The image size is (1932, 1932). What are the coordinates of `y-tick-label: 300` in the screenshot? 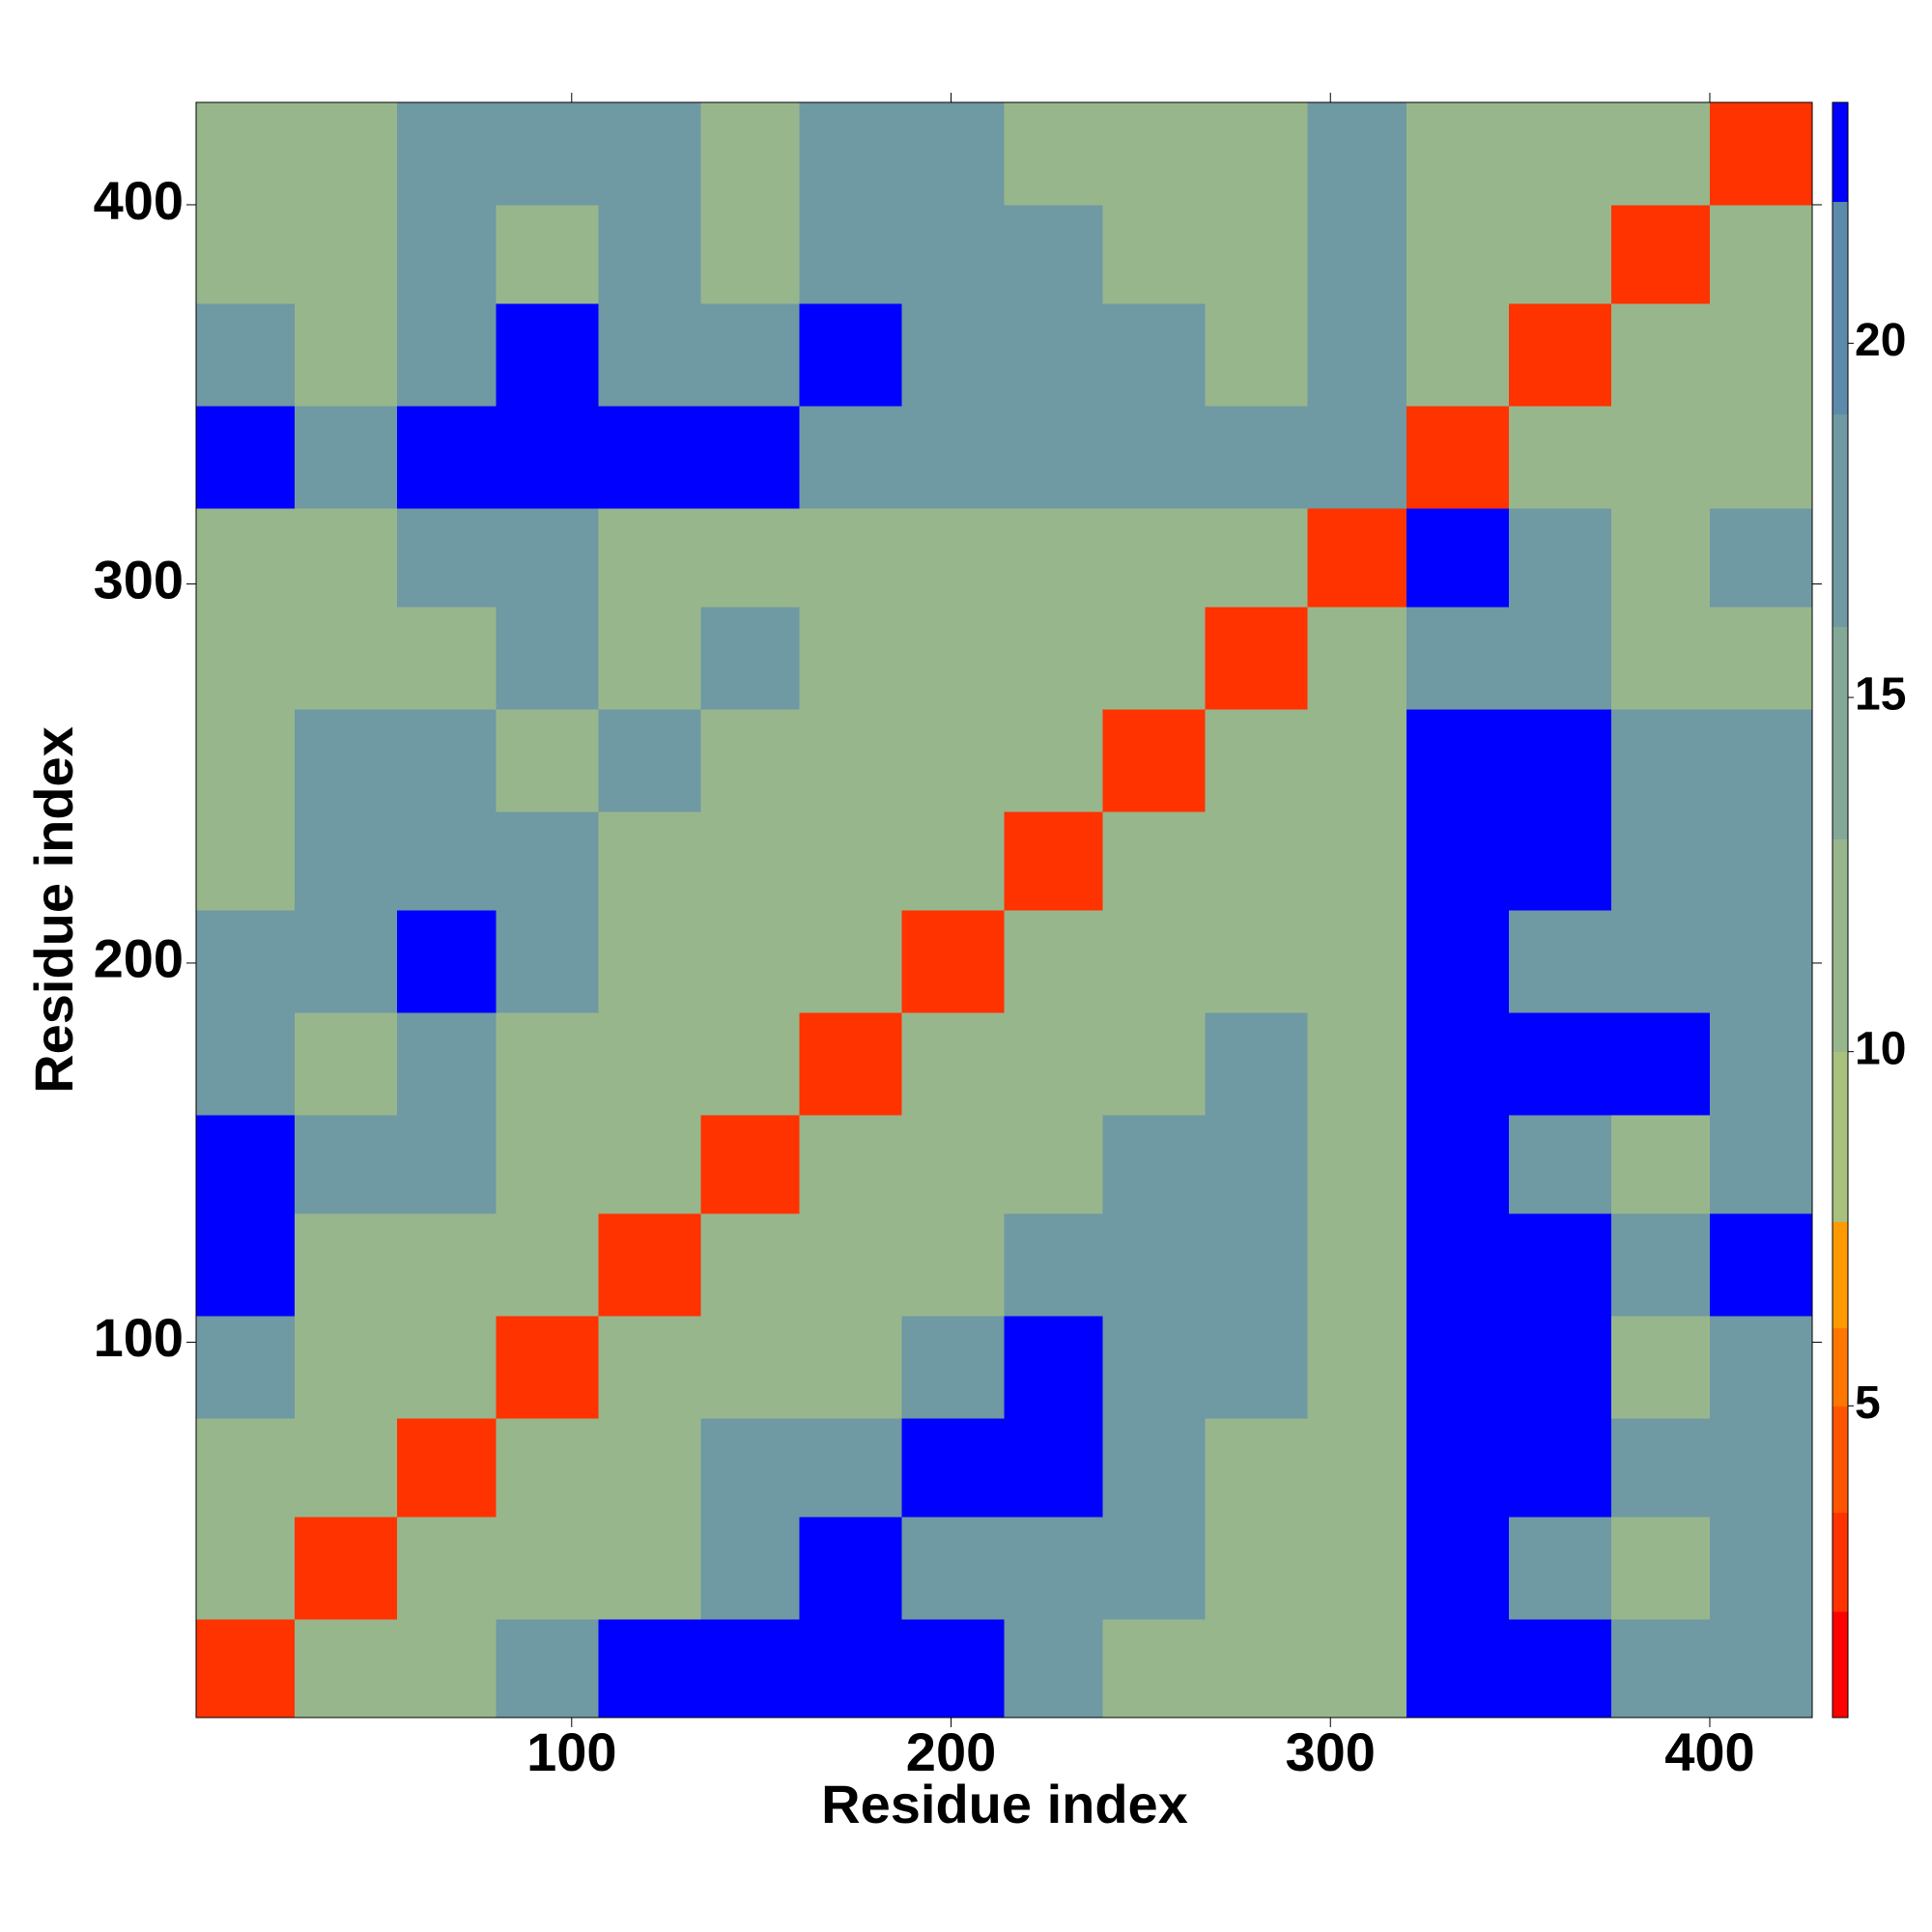 It's located at (139, 579).